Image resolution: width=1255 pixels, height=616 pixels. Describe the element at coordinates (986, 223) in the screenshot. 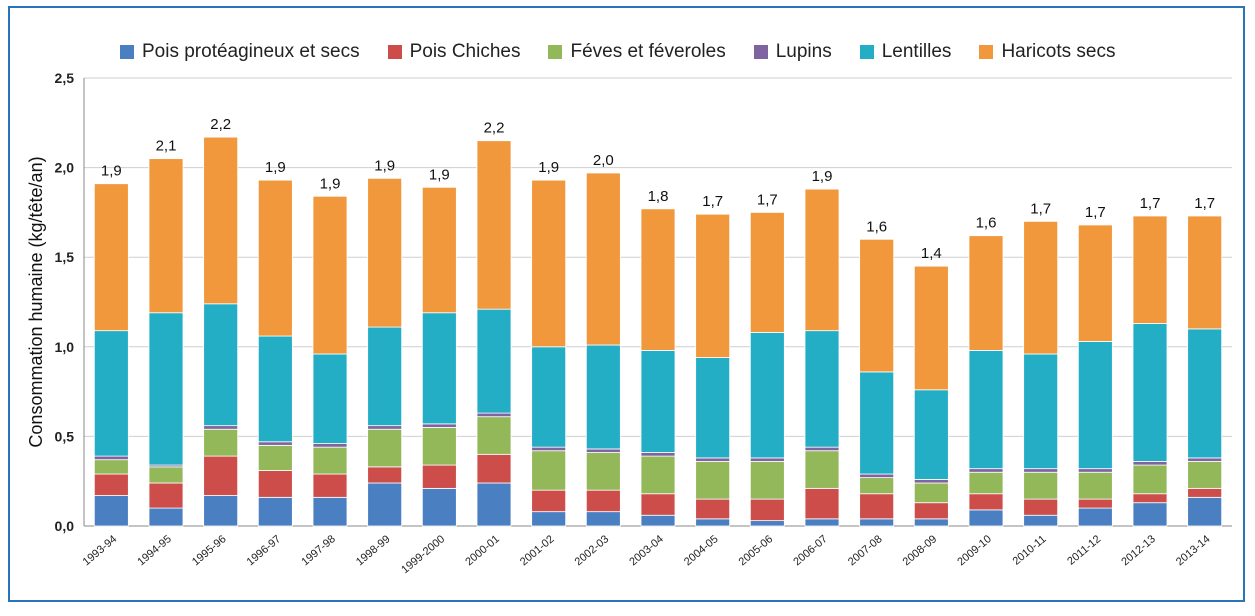

I see `total-label: 1,6` at that location.